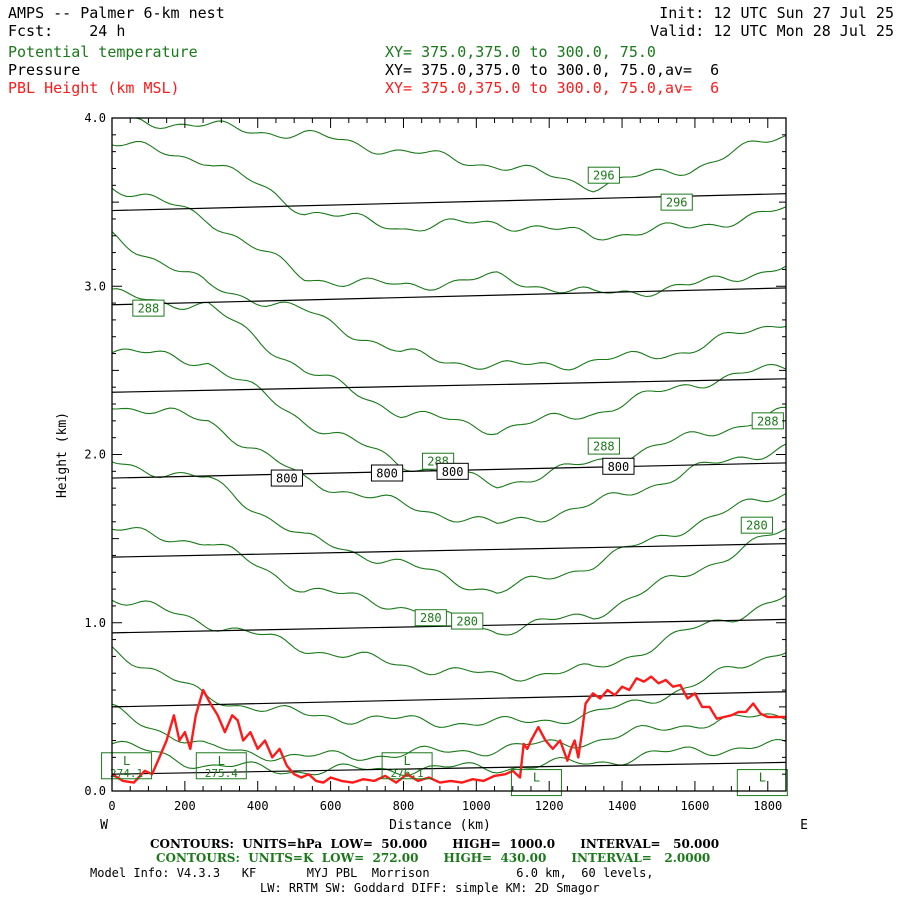  Describe the element at coordinates (44, 70) in the screenshot. I see `field2-name: Pressure` at that location.